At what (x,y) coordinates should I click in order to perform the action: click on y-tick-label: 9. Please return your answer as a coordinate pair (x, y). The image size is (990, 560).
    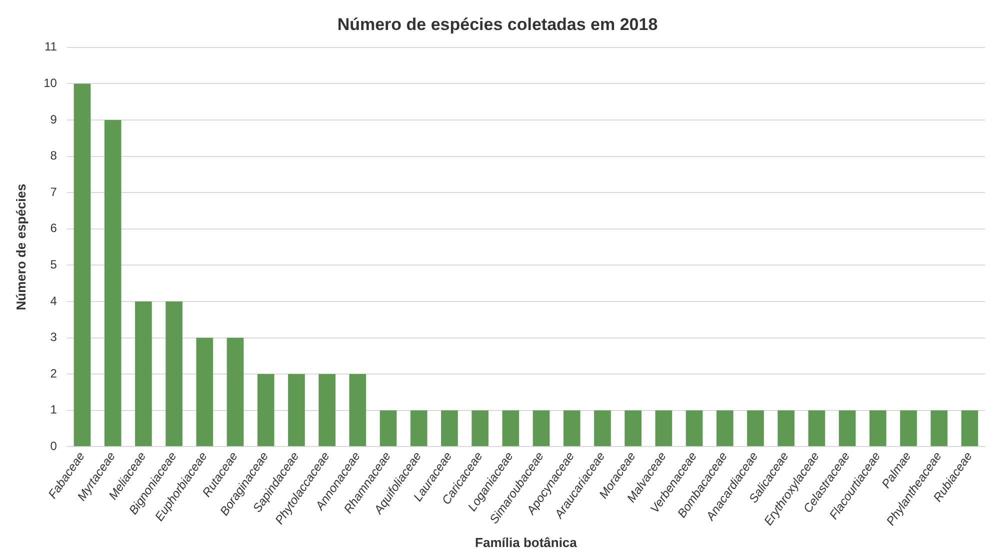
    Looking at the image, I should click on (54, 119).